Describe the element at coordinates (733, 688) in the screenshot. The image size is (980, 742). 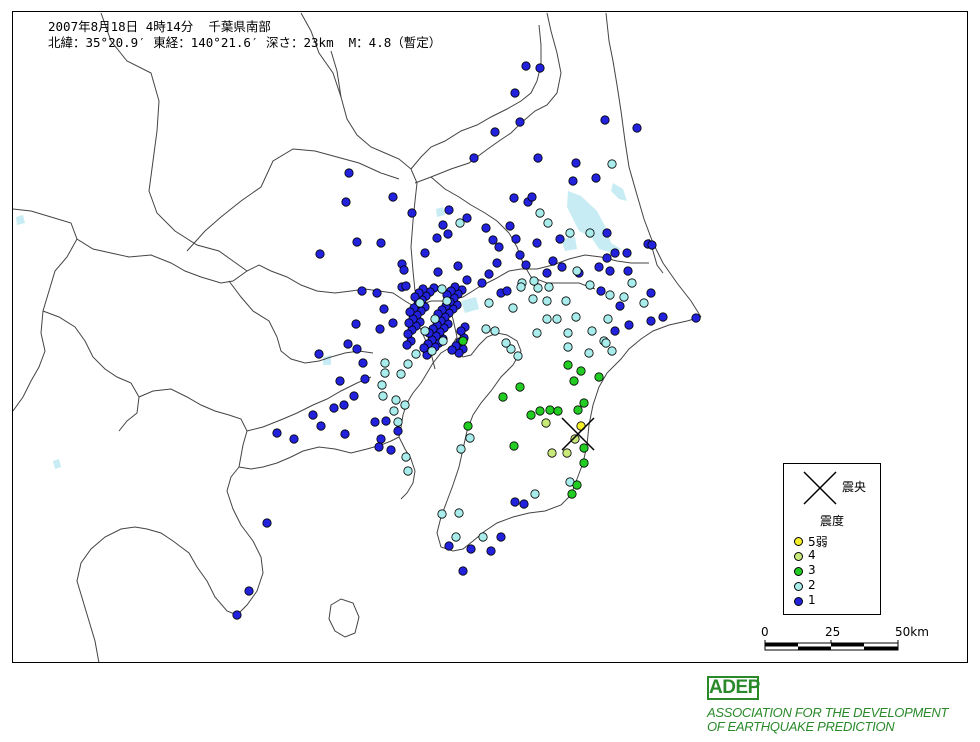
I see `adep-logo-mark: ADEP` at that location.